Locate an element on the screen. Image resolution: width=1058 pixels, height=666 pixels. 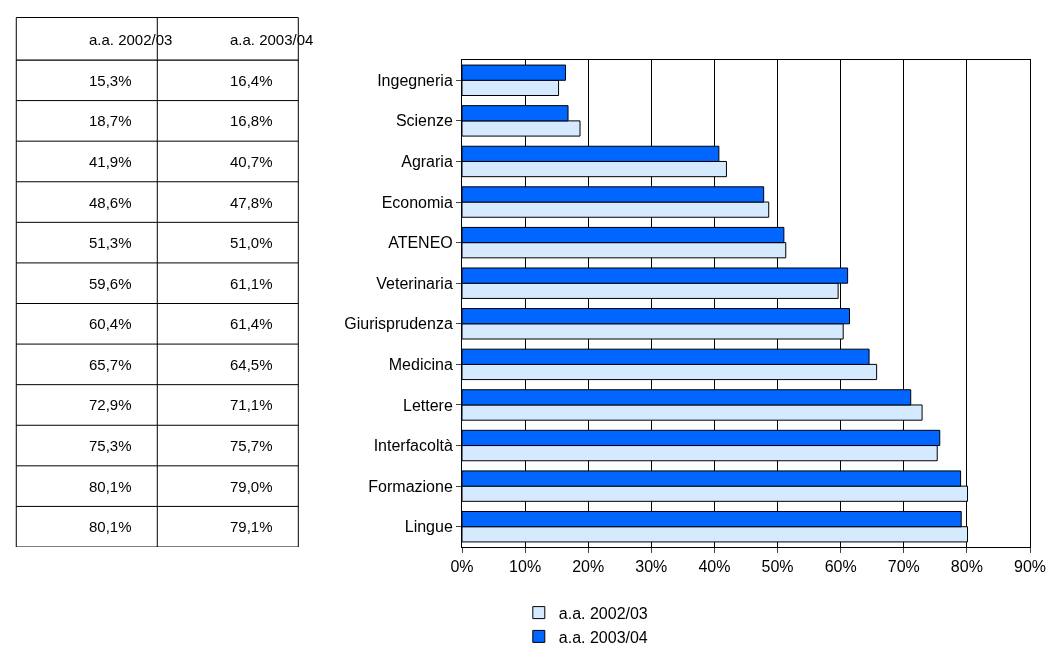
data-label: 79,1% is located at coordinates (251, 526).